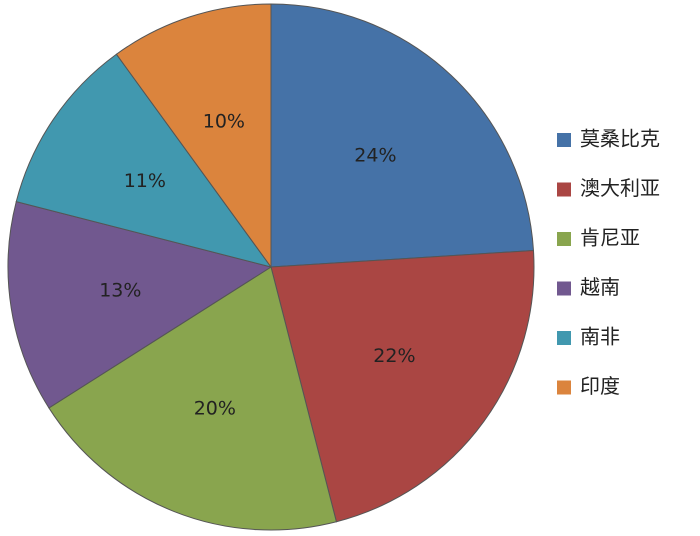  What do you see at coordinates (215, 408) in the screenshot?
I see `value-label: 20%` at bounding box center [215, 408].